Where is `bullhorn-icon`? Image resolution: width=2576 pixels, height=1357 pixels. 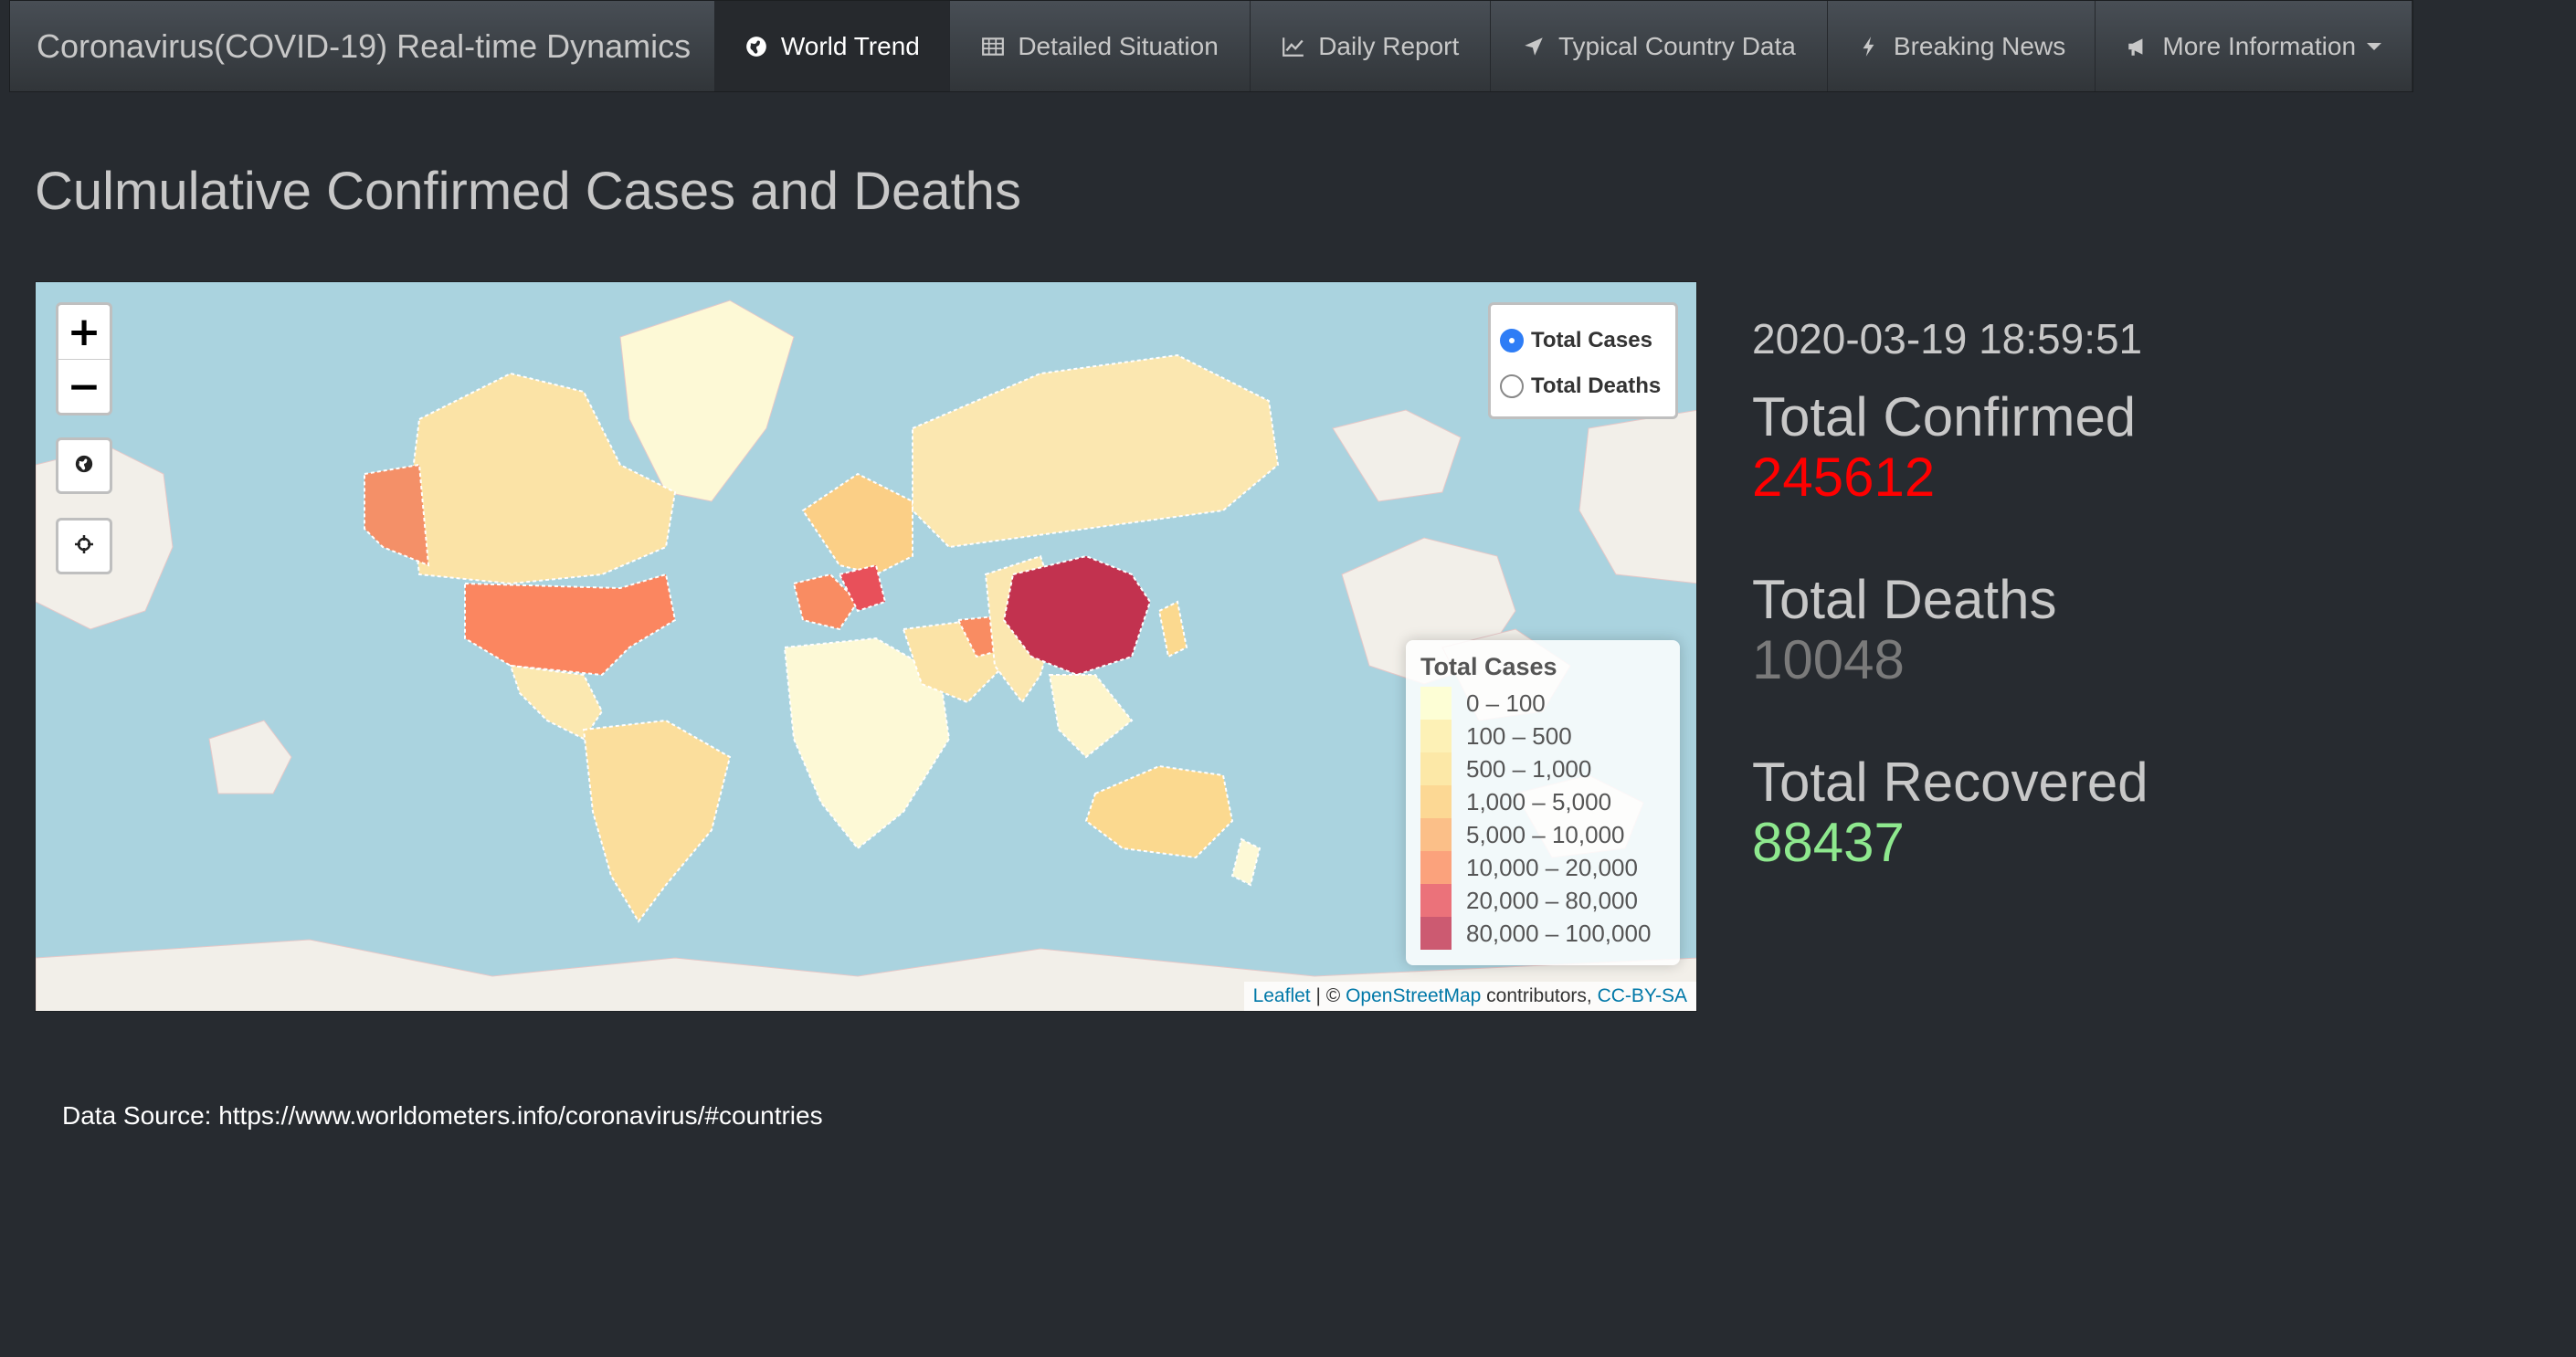
bullhorn-icon is located at coordinates (2137, 46).